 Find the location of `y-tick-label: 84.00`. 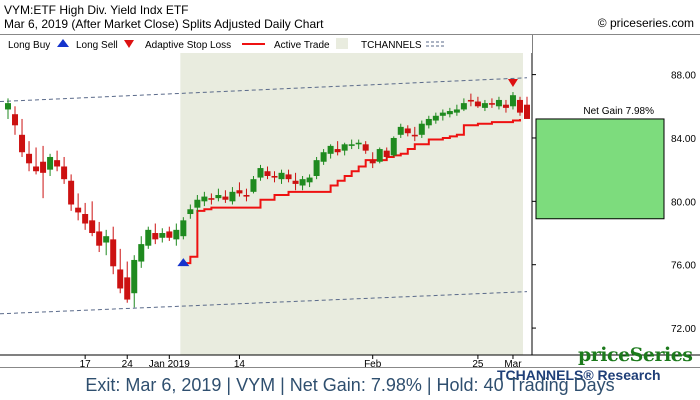

y-tick-label: 84.00 is located at coordinates (683, 139).